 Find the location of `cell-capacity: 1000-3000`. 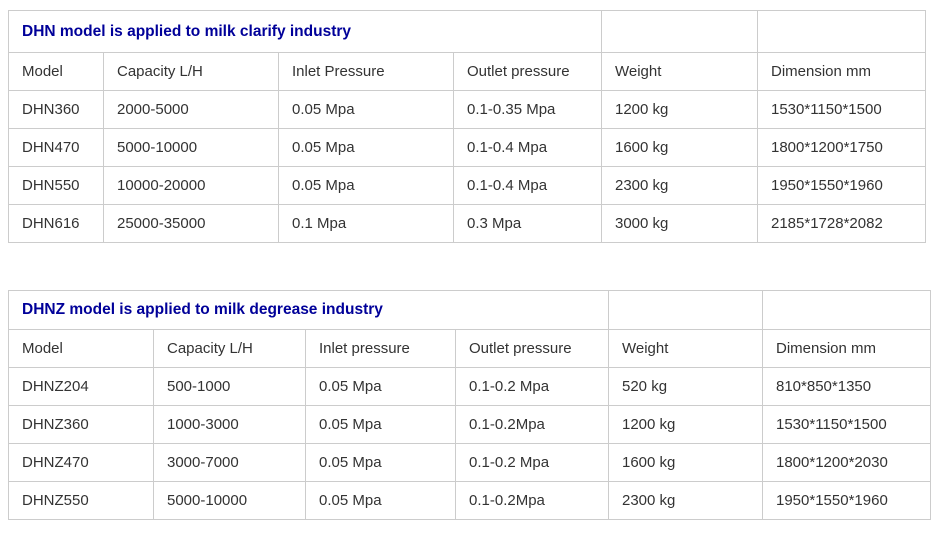

cell-capacity: 1000-3000 is located at coordinates (229, 424).